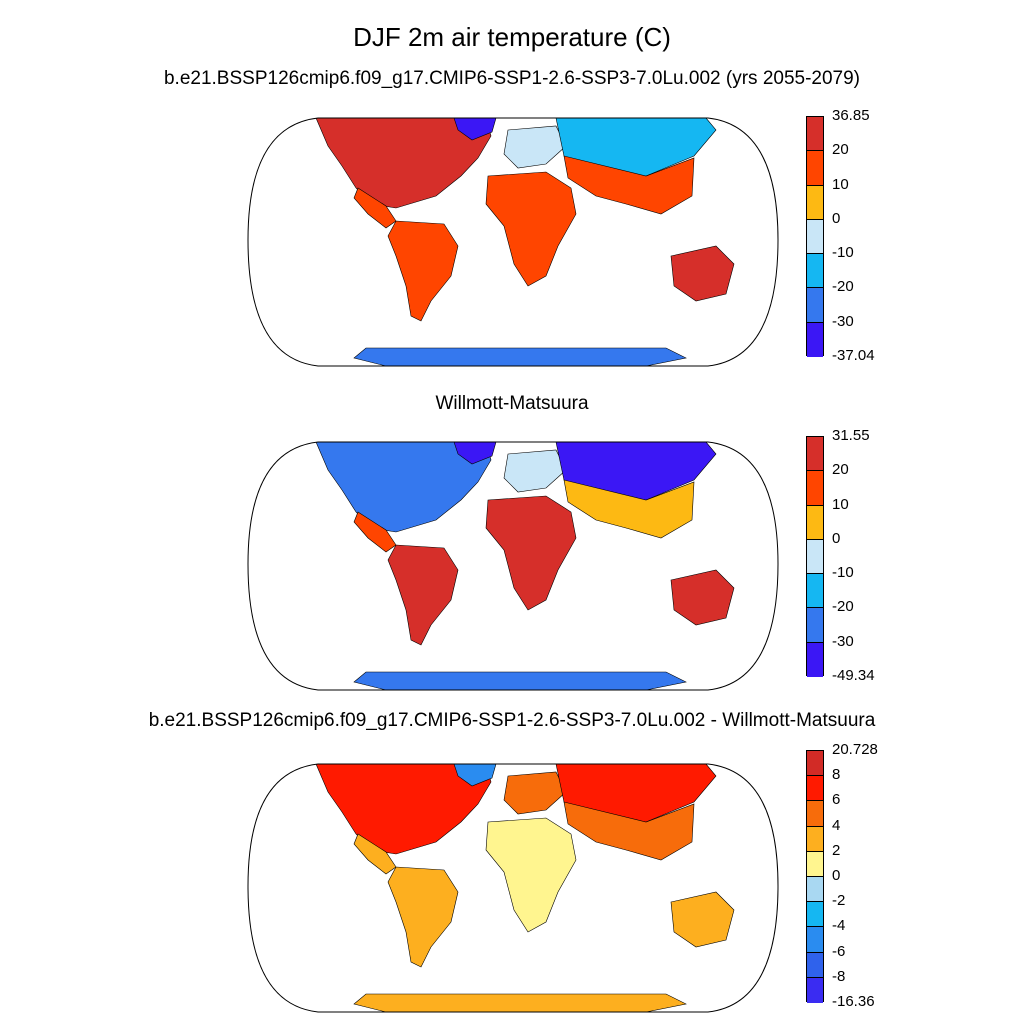 Image resolution: width=1024 pixels, height=1024 pixels. Describe the element at coordinates (853, 1001) in the screenshot. I see `colorbar-label: -16.36` at that location.